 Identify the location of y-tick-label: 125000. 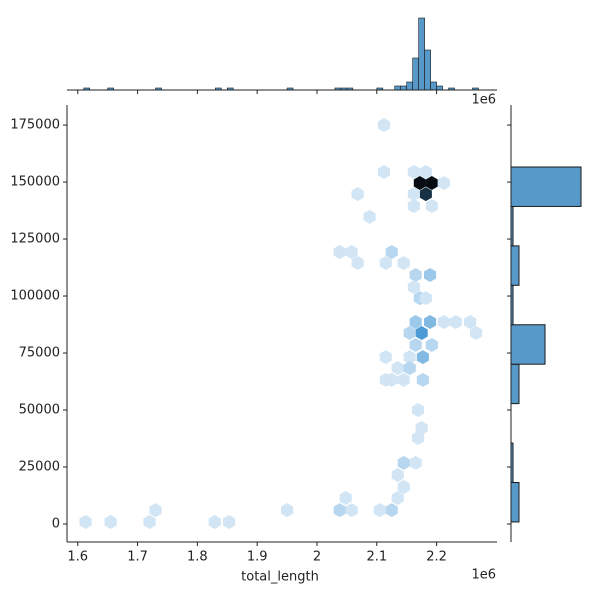
(35, 239).